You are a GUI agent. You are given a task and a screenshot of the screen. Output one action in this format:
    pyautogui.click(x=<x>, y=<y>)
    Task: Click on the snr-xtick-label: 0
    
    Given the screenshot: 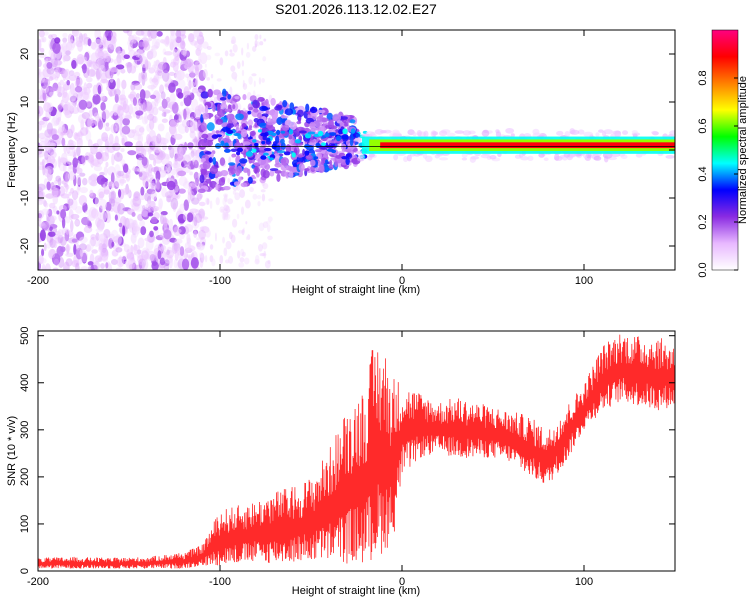 What is the action you would take?
    pyautogui.click(x=402, y=582)
    